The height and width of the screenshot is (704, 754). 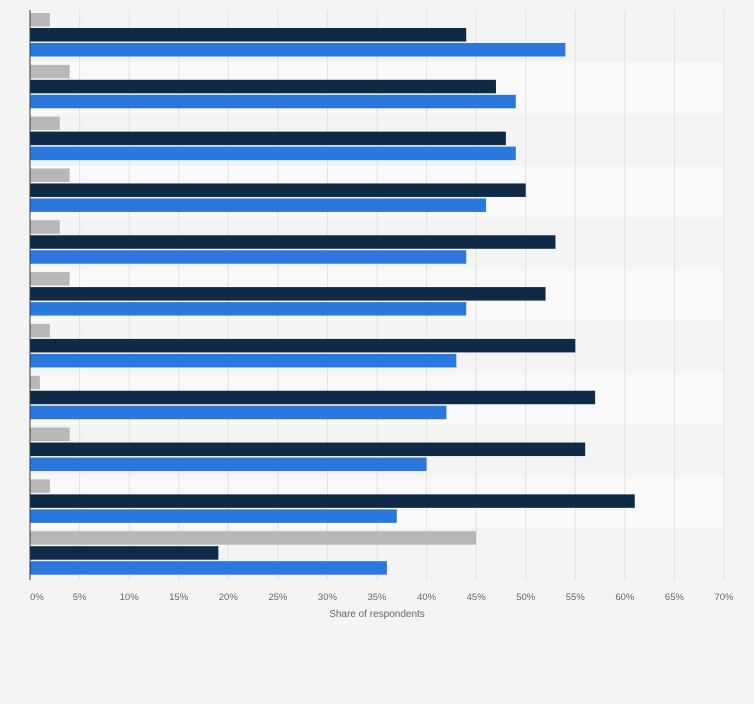 What do you see at coordinates (130, 597) in the screenshot?
I see `x-tick-label: 10%` at bounding box center [130, 597].